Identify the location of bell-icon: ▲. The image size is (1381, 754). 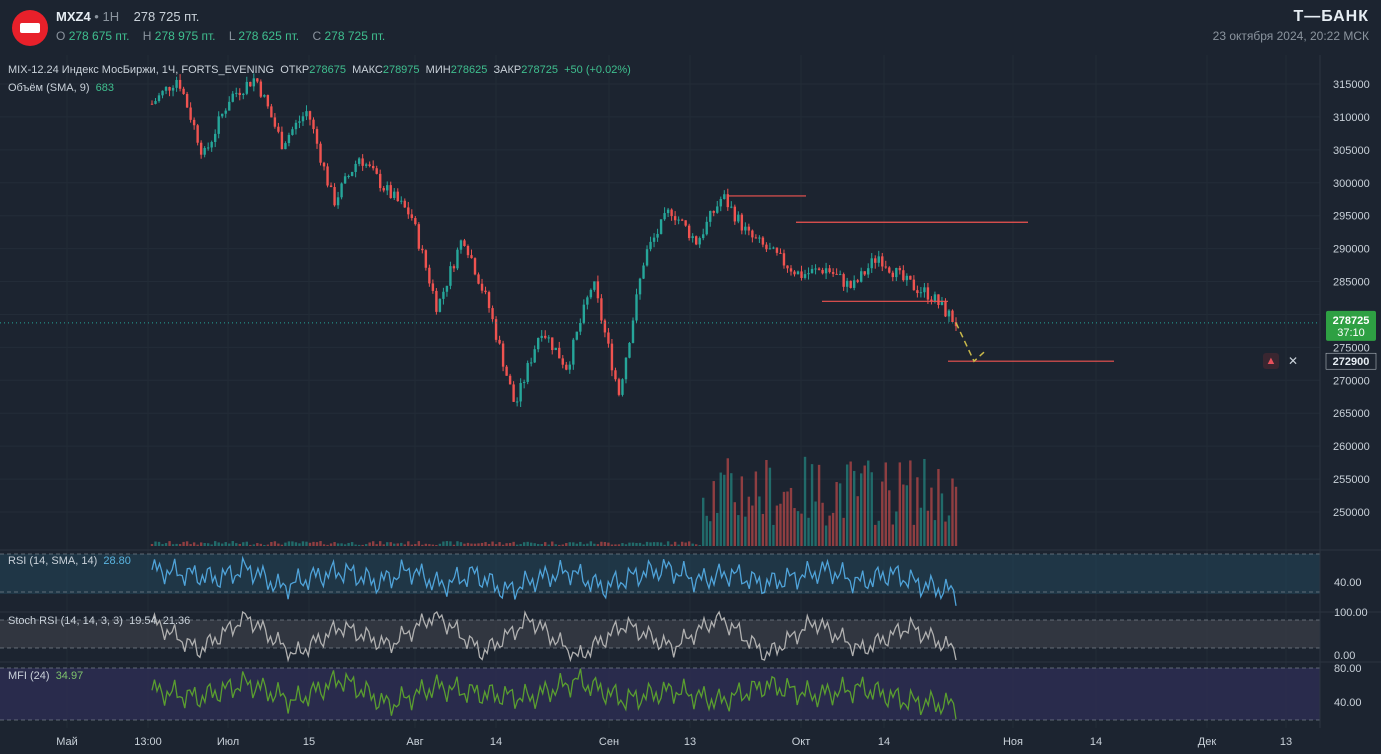
(1271, 361).